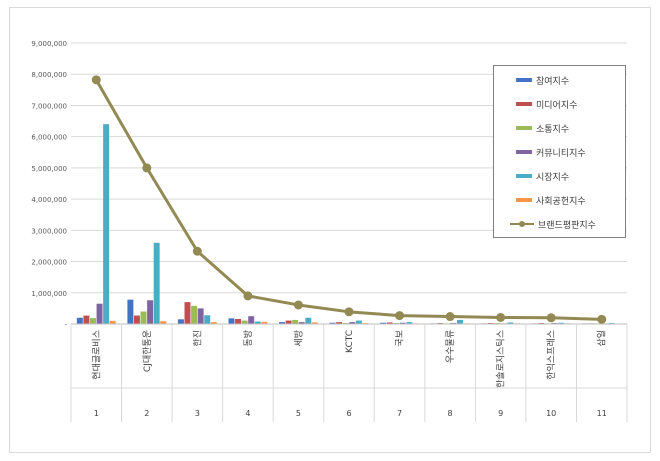 Image resolution: width=660 pixels, height=461 pixels. Describe the element at coordinates (49, 294) in the screenshot. I see `y-tick-label: 1,000,000` at that location.